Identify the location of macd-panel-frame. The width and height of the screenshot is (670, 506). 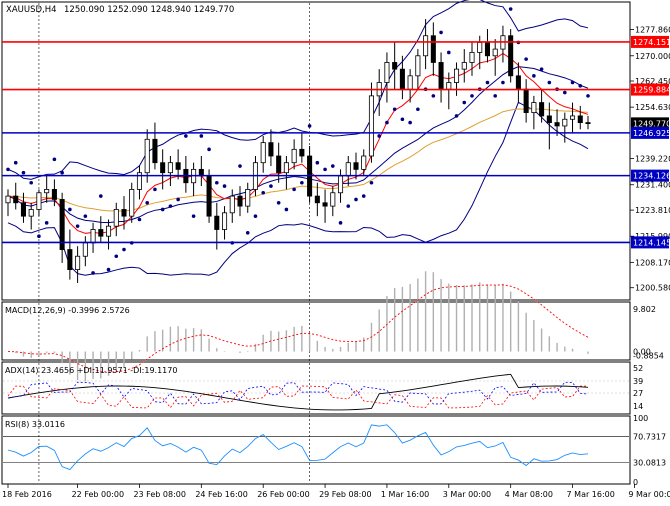
(316, 331).